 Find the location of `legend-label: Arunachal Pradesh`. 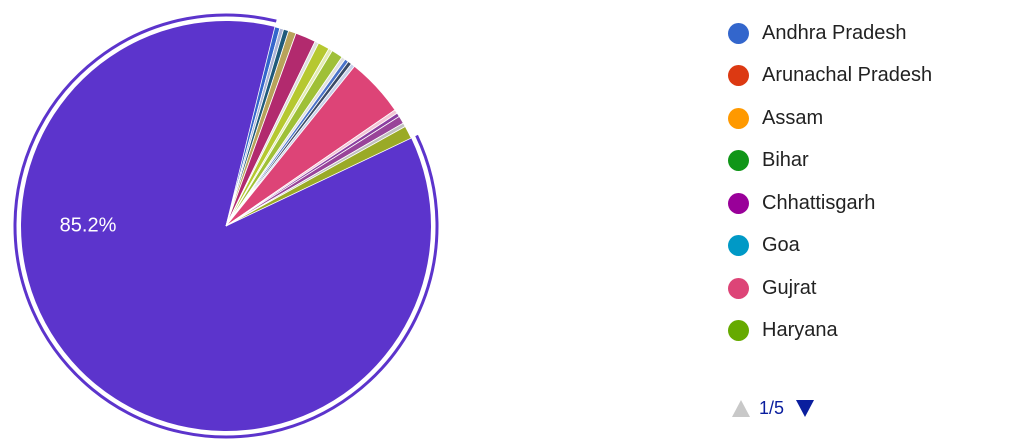

legend-label: Arunachal Pradesh is located at coordinates (847, 75).